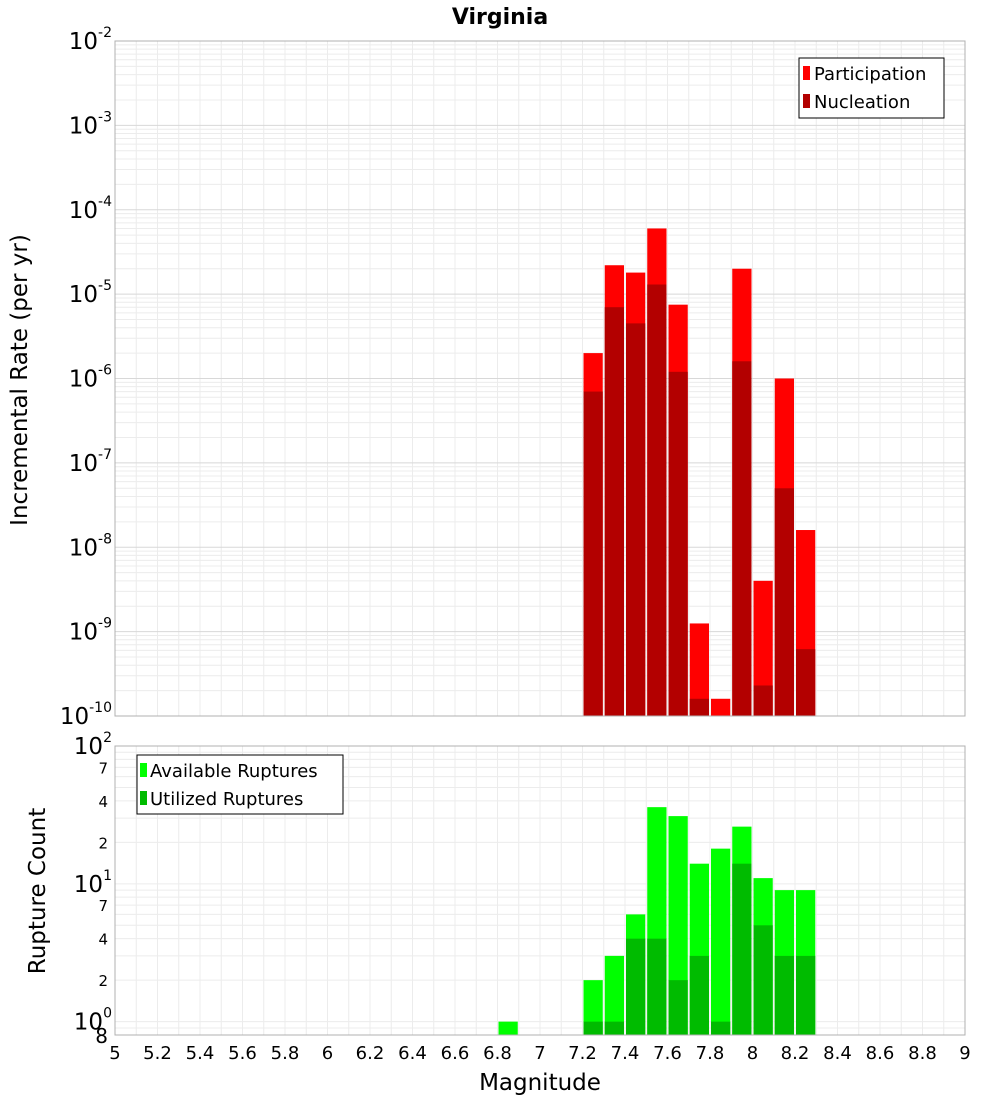  I want to click on legend-label-available: Available Ruptures, so click(234, 771).